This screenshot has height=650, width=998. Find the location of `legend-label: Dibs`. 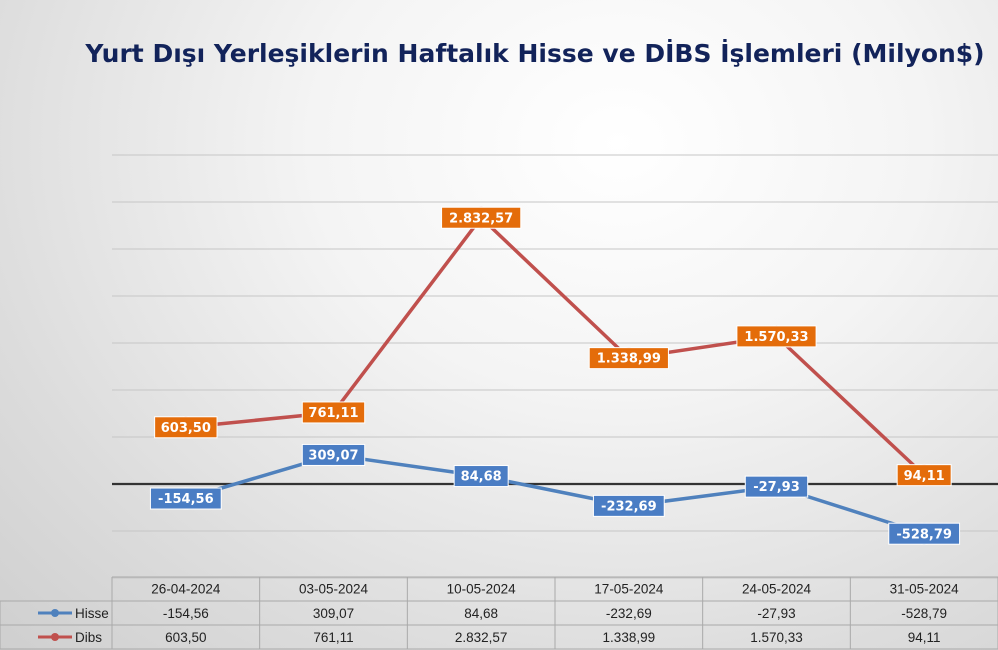

legend-label: Dibs is located at coordinates (88, 637).